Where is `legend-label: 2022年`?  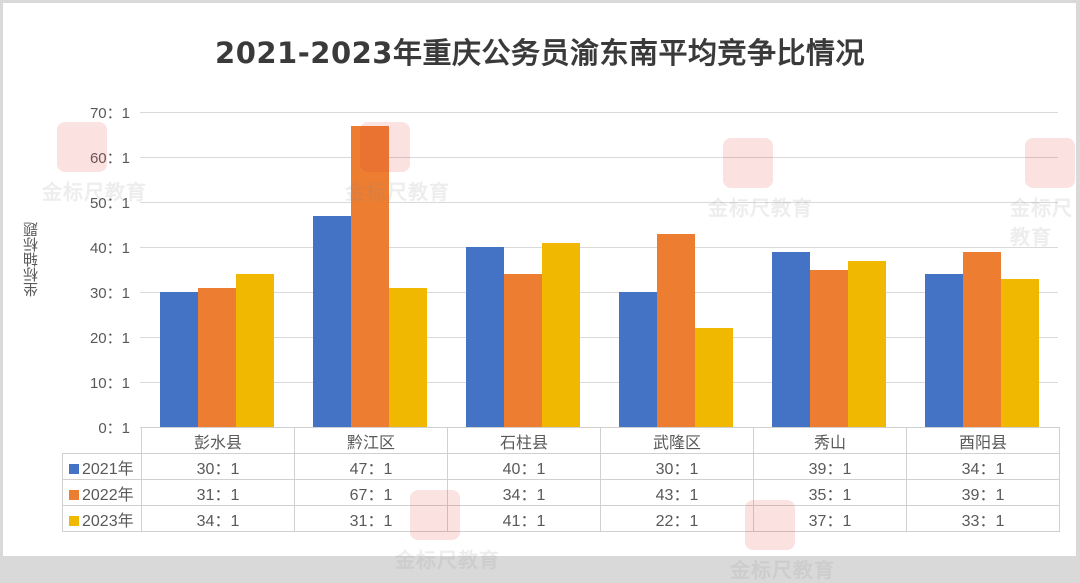 legend-label: 2022年 is located at coordinates (108, 495).